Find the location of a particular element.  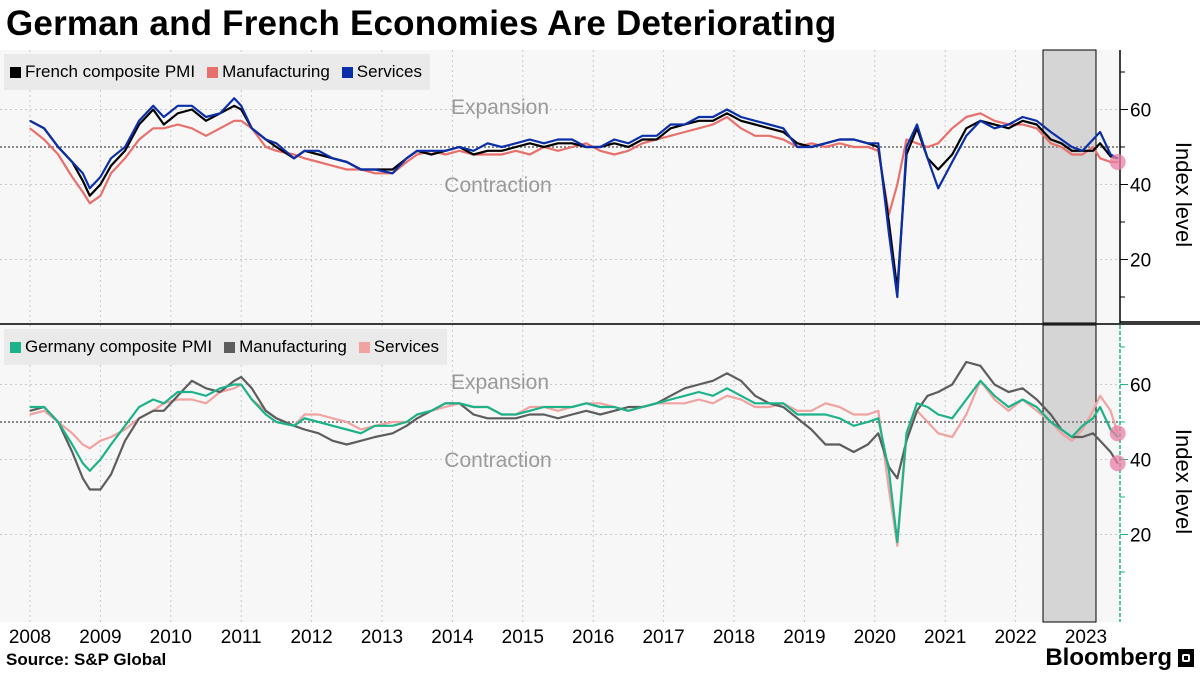

annotation-contraction: Contraction is located at coordinates (497, 460).